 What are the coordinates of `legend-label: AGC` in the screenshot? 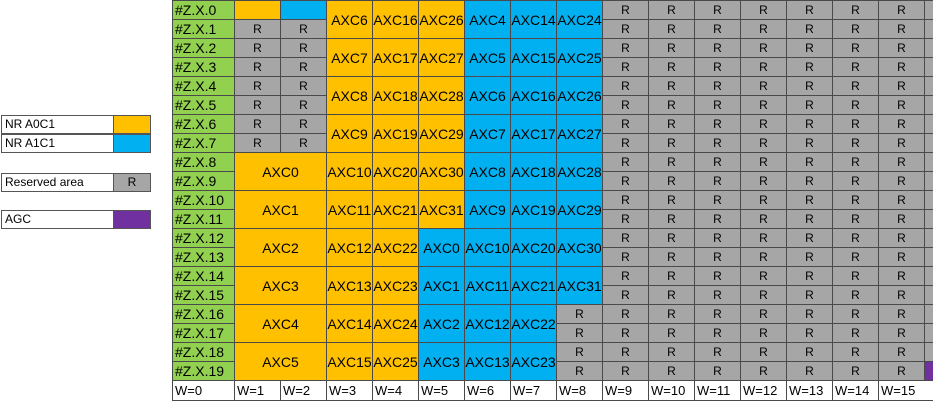 It's located at (58, 219).